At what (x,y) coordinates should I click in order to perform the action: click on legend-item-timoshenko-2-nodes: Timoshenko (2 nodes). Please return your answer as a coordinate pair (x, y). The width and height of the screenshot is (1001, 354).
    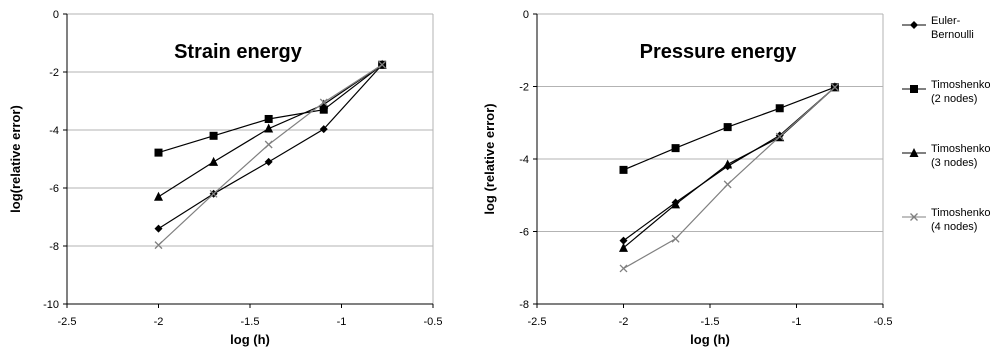
    Looking at the image, I should click on (950, 110).